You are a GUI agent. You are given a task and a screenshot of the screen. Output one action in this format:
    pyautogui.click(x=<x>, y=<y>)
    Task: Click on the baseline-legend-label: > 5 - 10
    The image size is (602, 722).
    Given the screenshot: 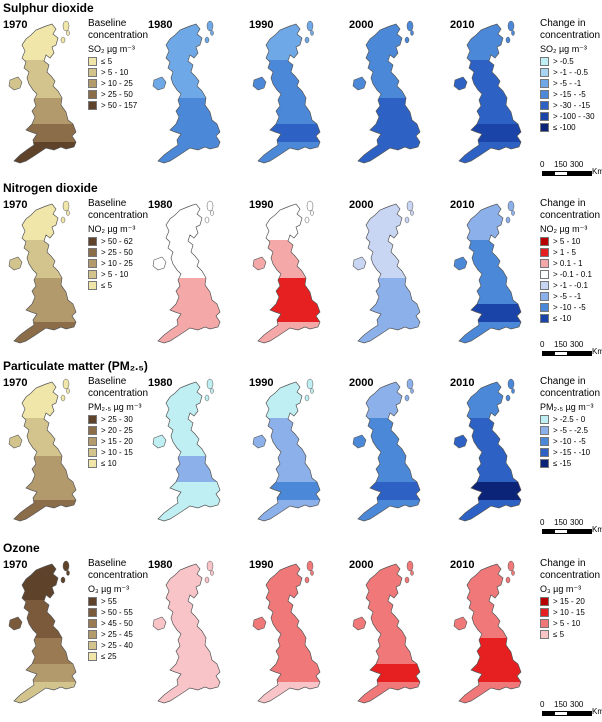 What is the action you would take?
    pyautogui.click(x=115, y=274)
    